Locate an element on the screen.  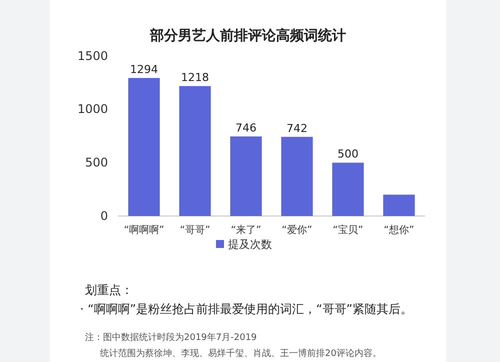
text: 统计范围为蔡徐坤、李现、易烊千玺、肖战、王一博前排20评论内容。 is located at coordinates (241, 353).